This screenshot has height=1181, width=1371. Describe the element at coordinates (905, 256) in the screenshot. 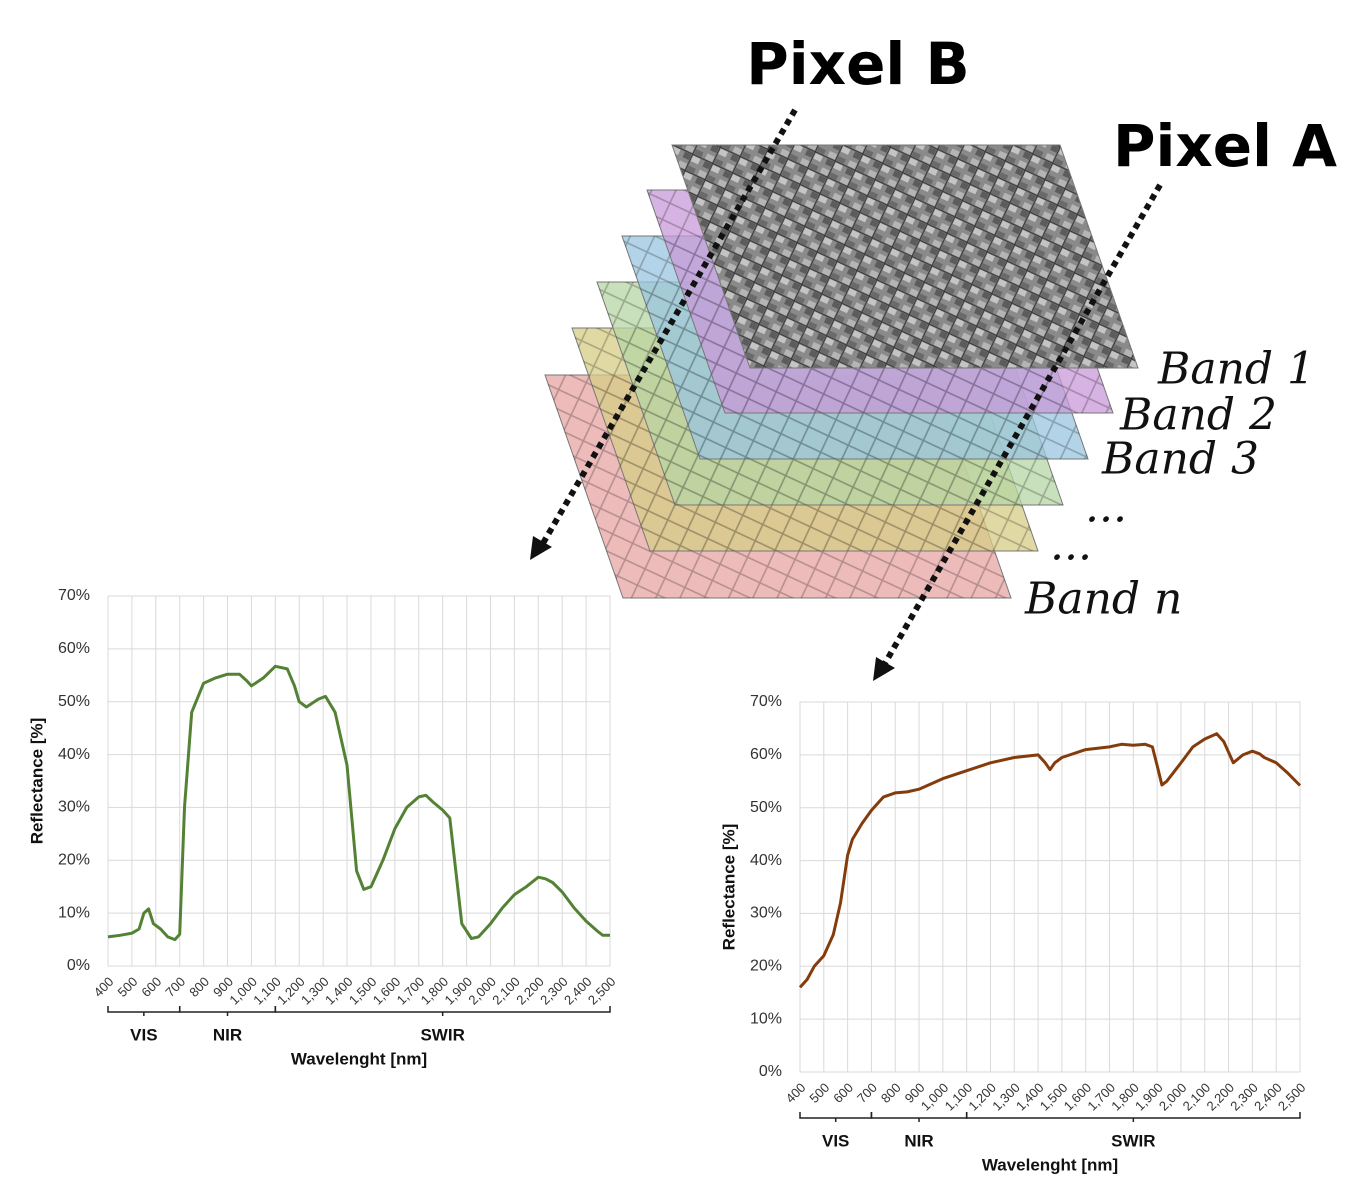

I see `band-layer` at that location.